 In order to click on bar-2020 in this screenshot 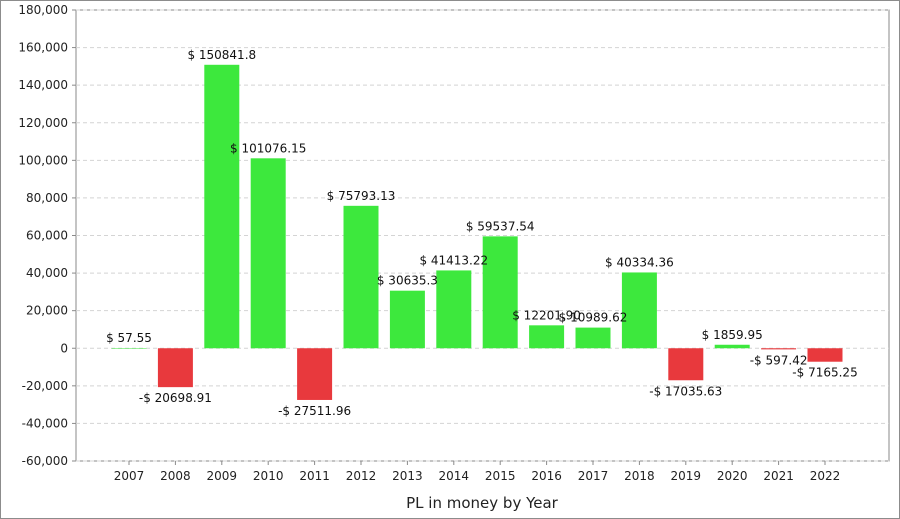, I will do `click(732, 346)`.